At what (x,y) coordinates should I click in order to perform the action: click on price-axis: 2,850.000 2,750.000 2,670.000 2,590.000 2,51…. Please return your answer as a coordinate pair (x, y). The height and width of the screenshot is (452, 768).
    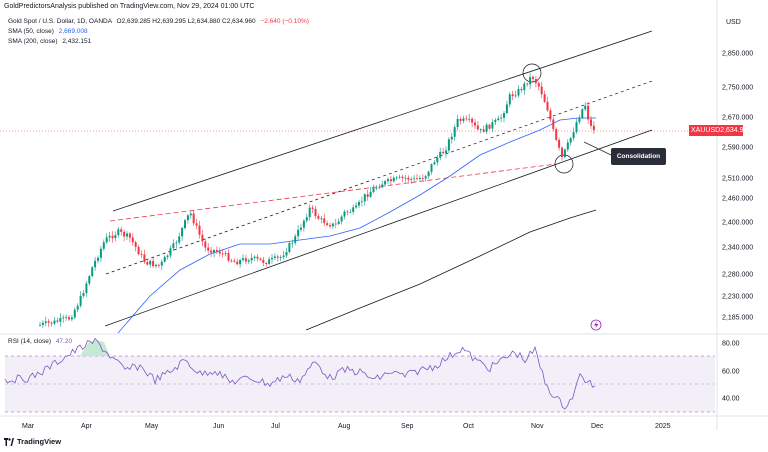
    Looking at the image, I should click on (737, 186).